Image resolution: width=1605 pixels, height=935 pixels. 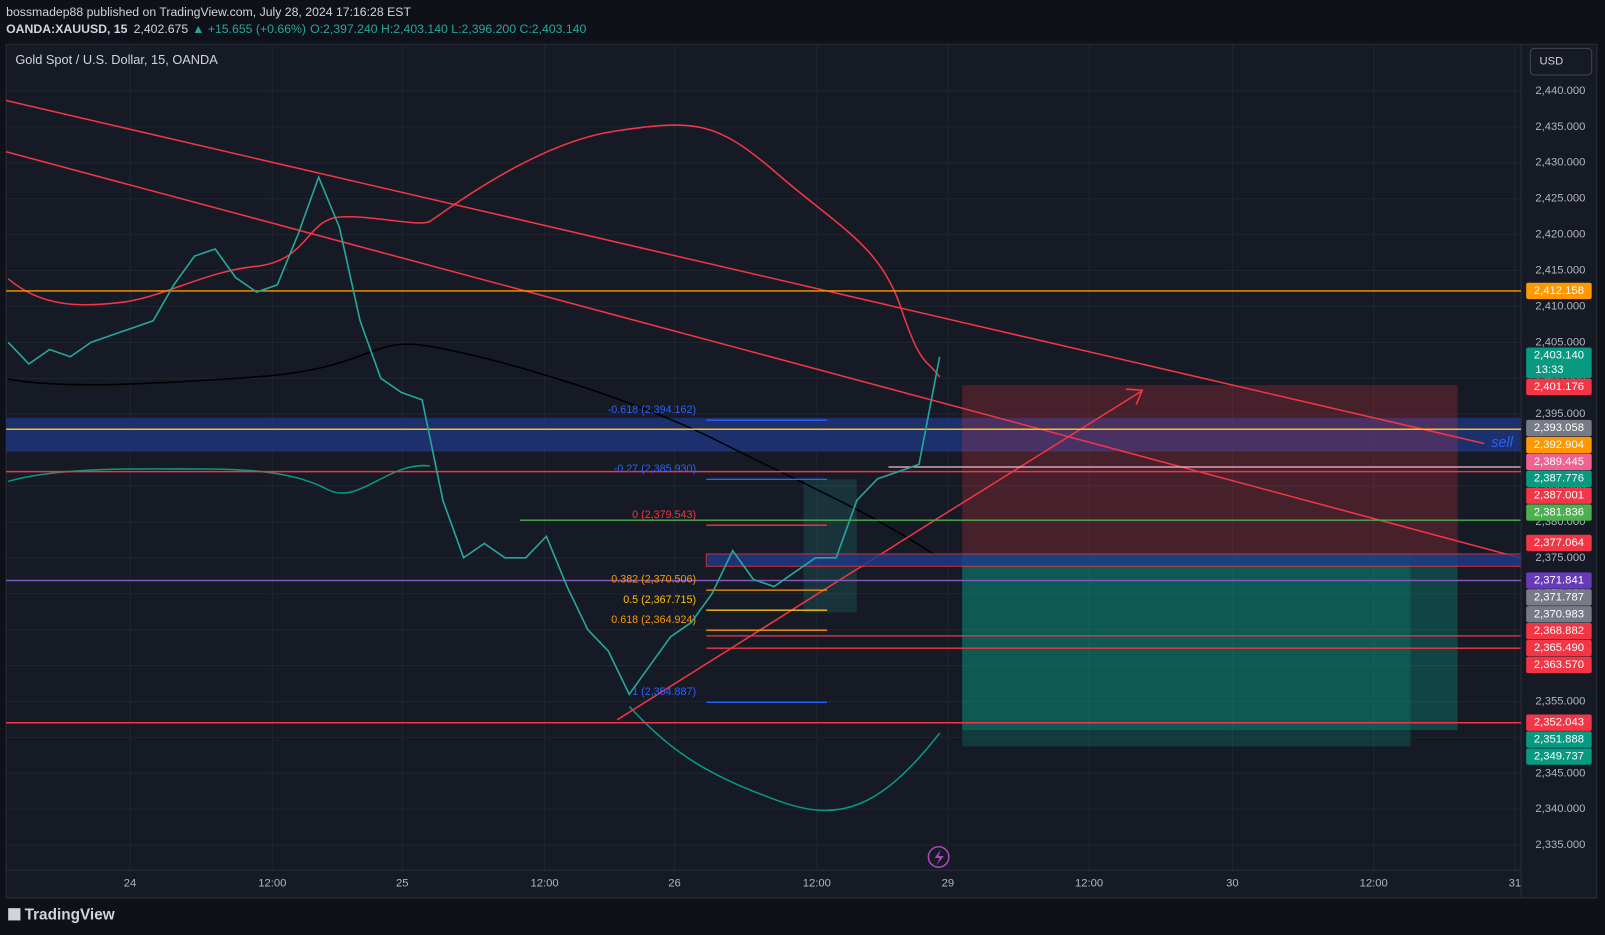 What do you see at coordinates (1210, 469) in the screenshot?
I see `stop-zone` at bounding box center [1210, 469].